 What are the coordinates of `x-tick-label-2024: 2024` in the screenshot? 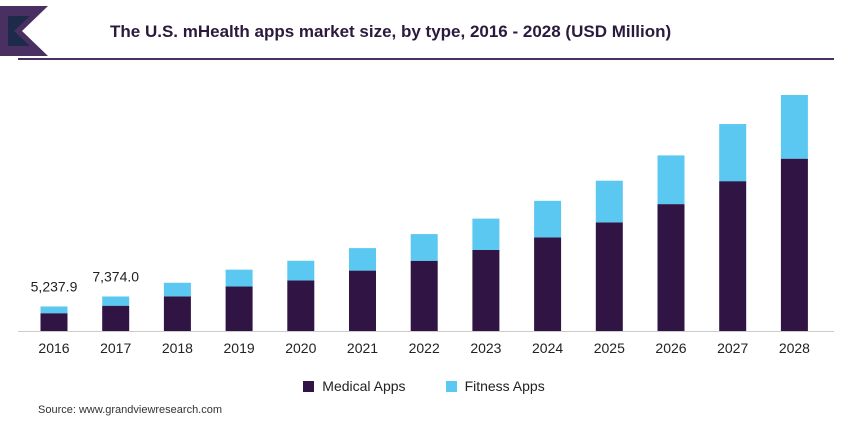 It's located at (547, 348).